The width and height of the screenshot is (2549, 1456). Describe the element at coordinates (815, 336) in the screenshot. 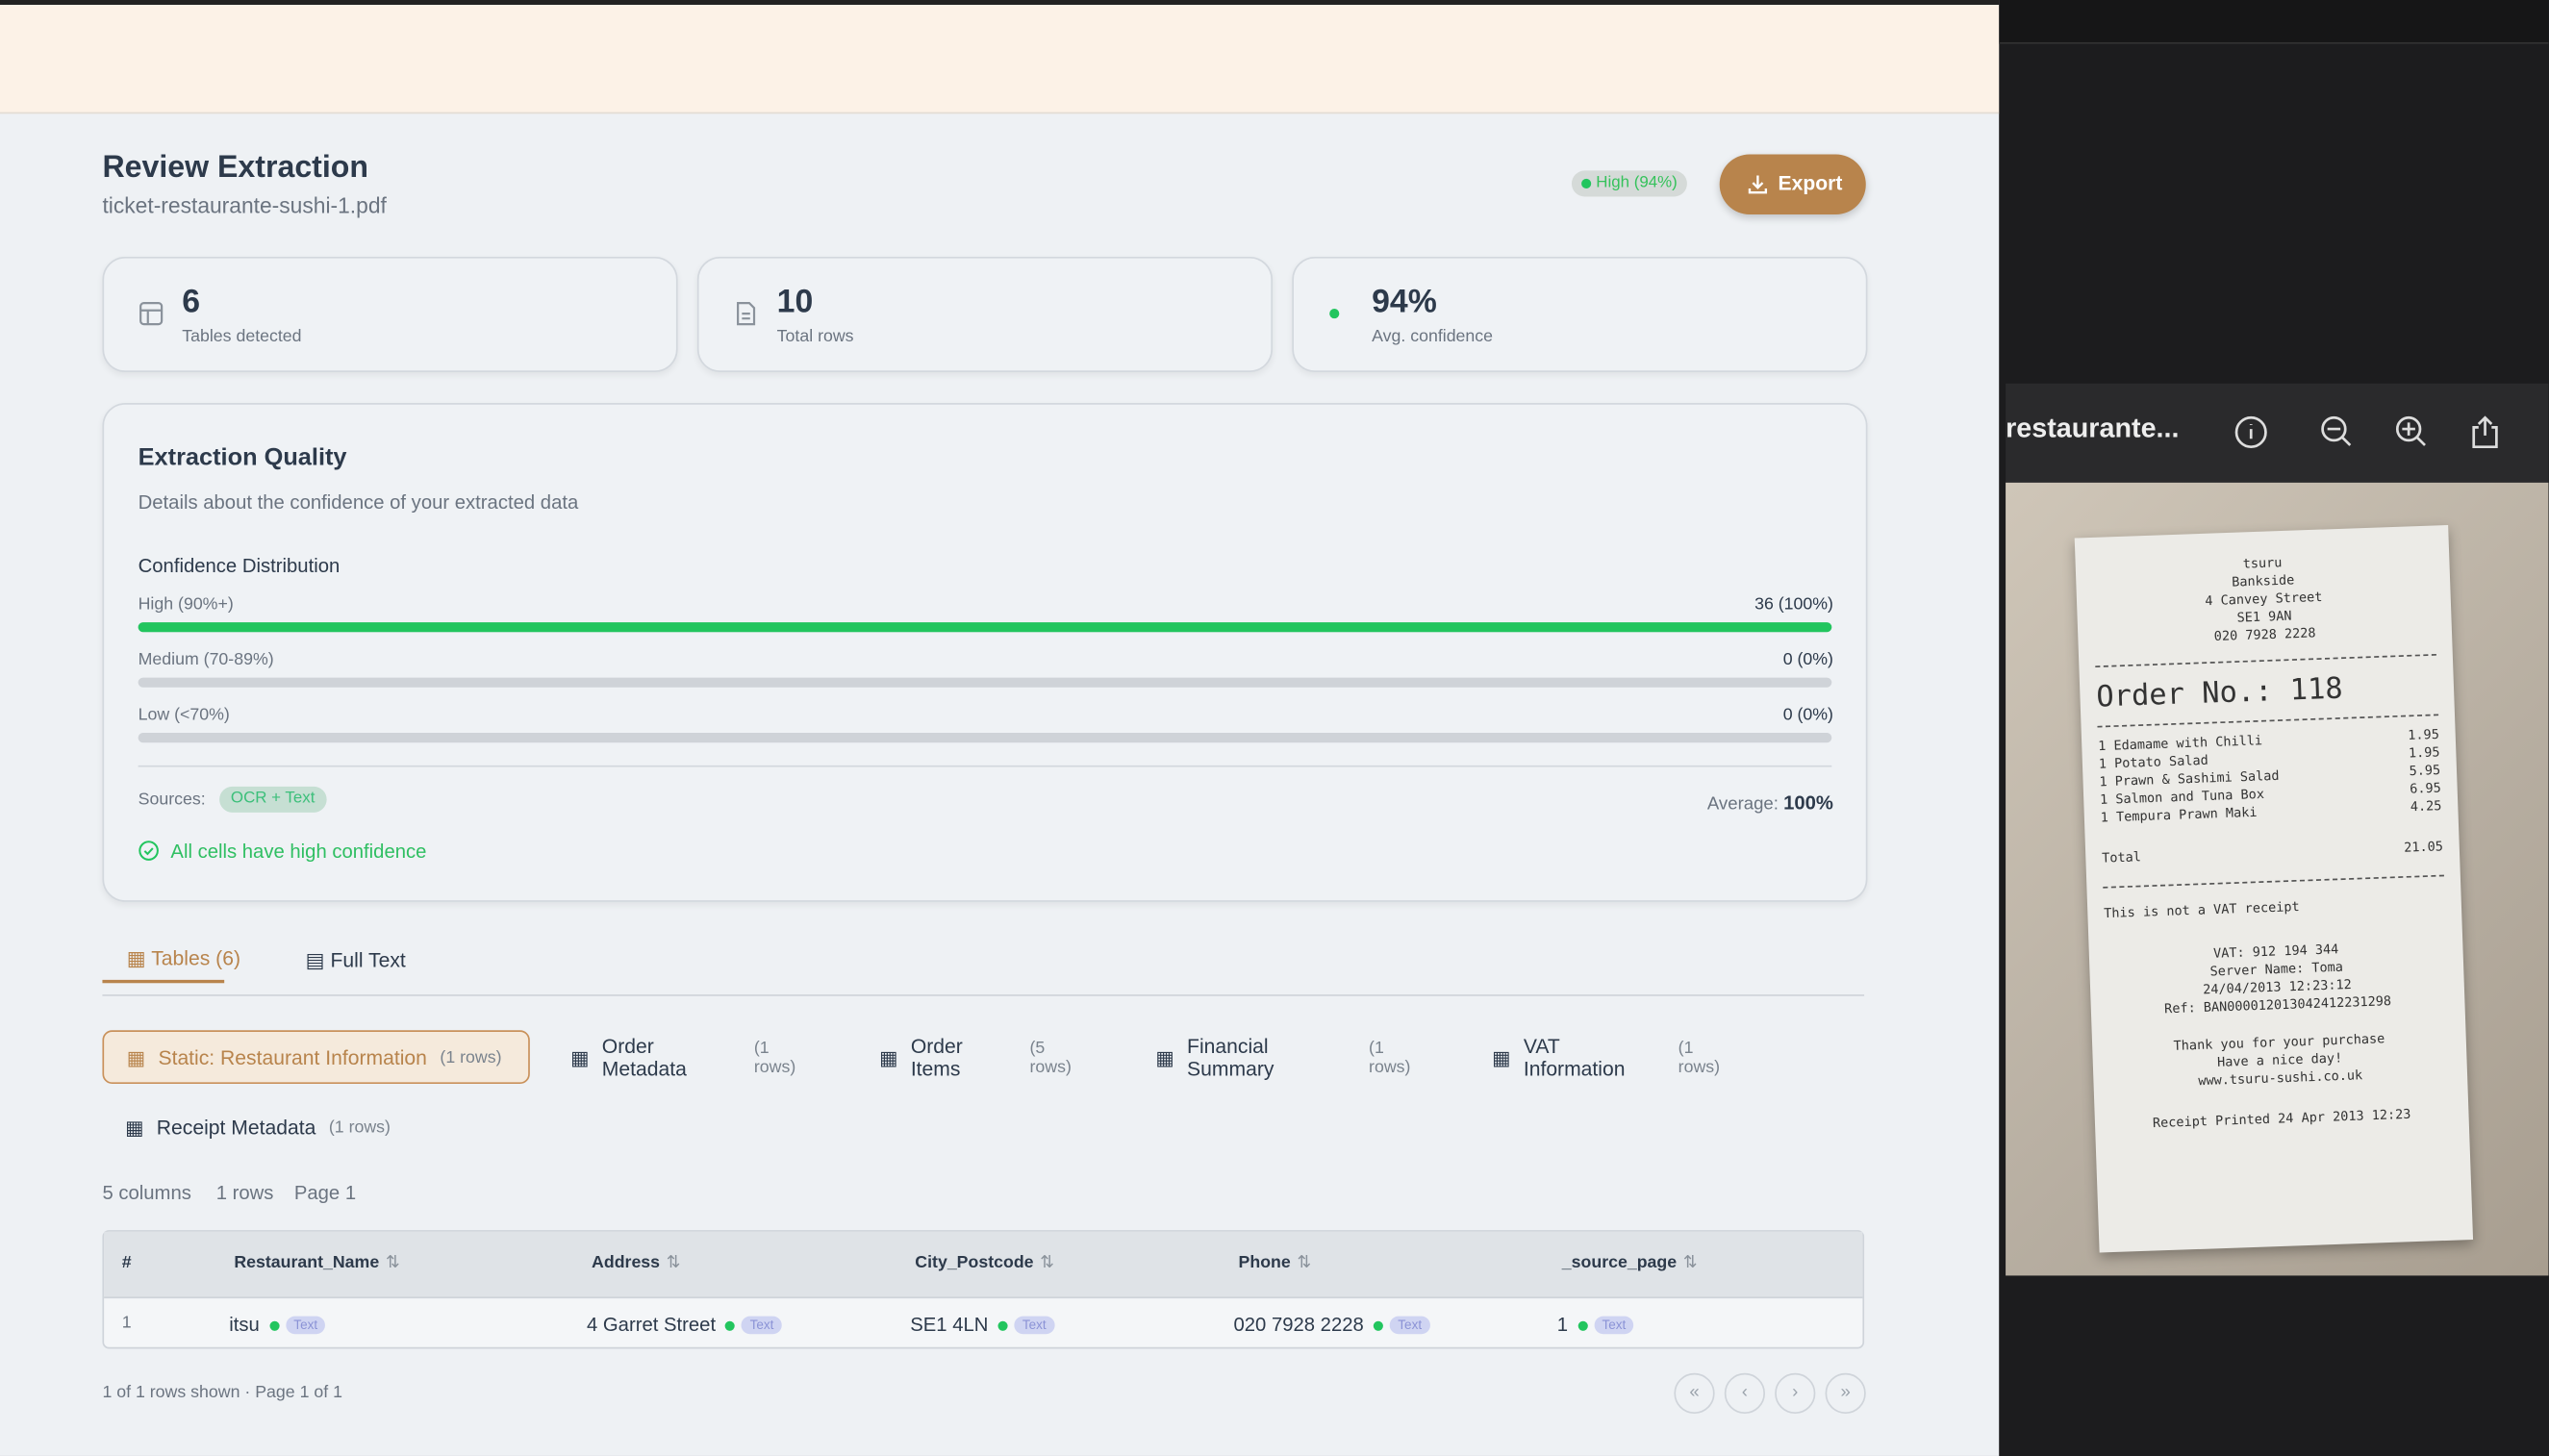

I see `stat-label: Total rows` at that location.